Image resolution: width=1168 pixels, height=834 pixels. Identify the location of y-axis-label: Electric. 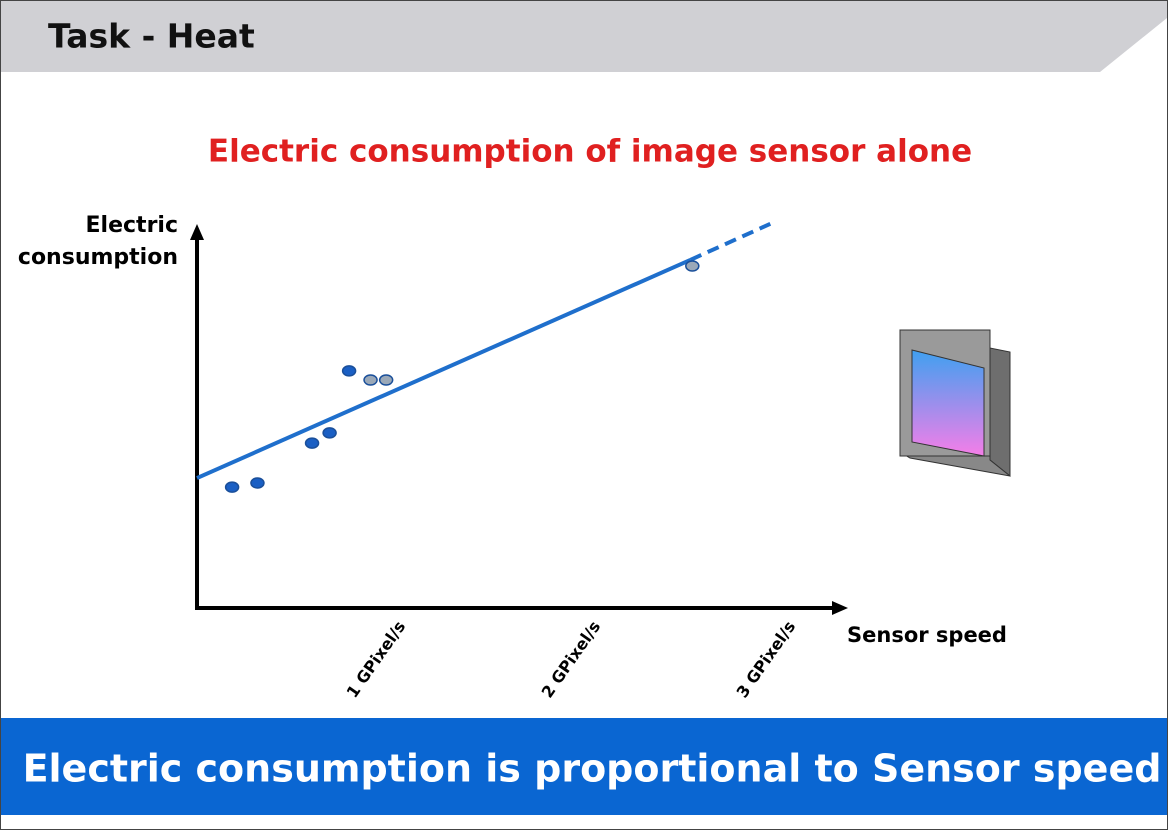
(132, 225).